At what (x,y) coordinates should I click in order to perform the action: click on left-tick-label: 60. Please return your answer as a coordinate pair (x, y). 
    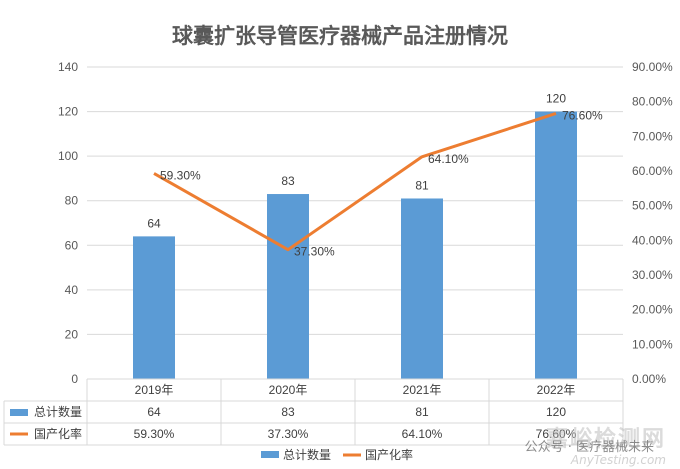
    Looking at the image, I should click on (72, 245).